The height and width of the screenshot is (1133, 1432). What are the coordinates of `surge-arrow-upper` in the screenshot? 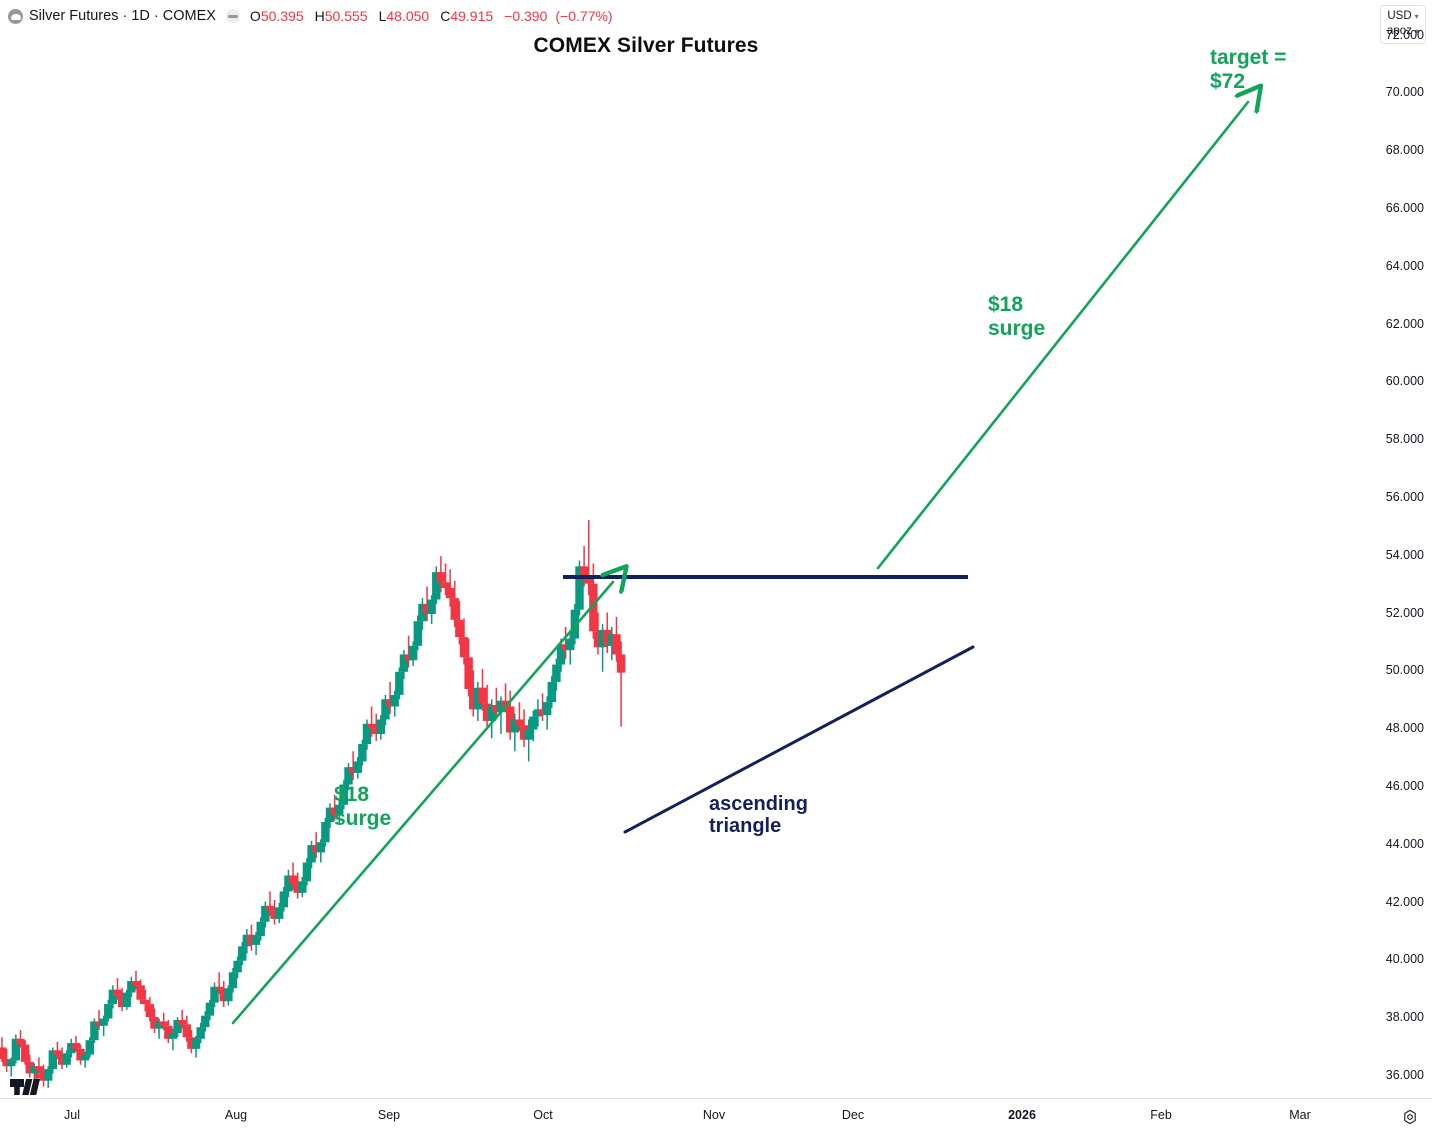 It's located at (1062, 336).